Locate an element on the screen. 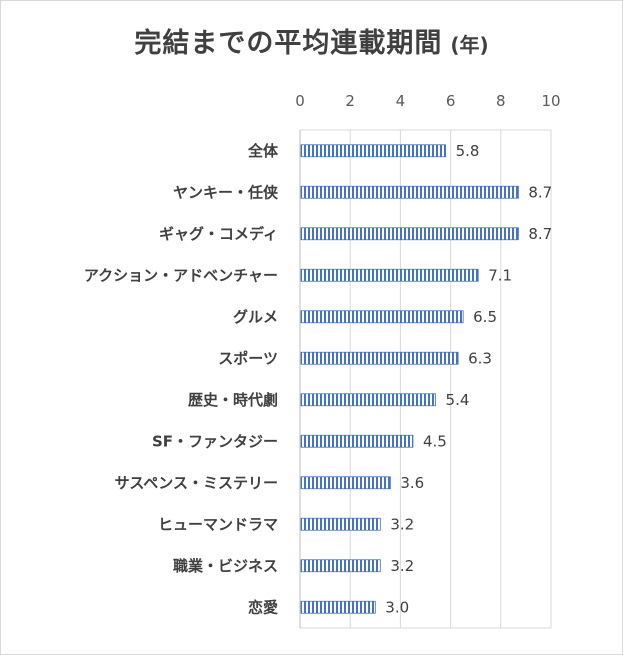 The image size is (623, 655). category-label: グルメ is located at coordinates (255, 317).